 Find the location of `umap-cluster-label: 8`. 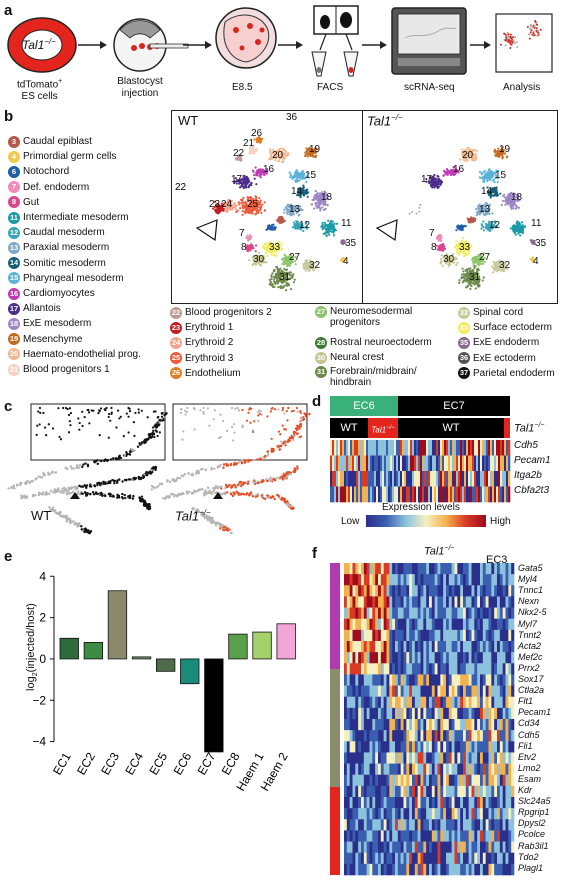

umap-cluster-label: 8 is located at coordinates (434, 247).